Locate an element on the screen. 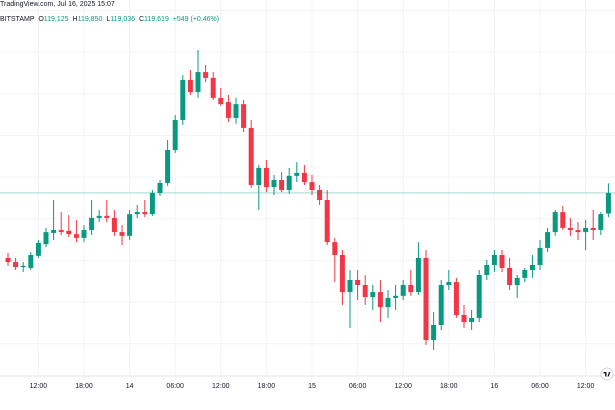 The image size is (615, 410). logo-glyph is located at coordinates (607, 374).